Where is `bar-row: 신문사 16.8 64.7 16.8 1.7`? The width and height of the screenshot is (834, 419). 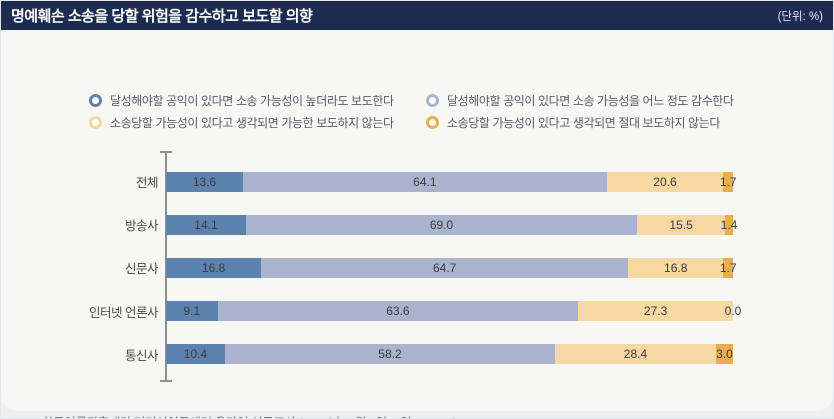
bar-row: 신문사 16.8 64.7 16.8 1.7 is located at coordinates (389, 267).